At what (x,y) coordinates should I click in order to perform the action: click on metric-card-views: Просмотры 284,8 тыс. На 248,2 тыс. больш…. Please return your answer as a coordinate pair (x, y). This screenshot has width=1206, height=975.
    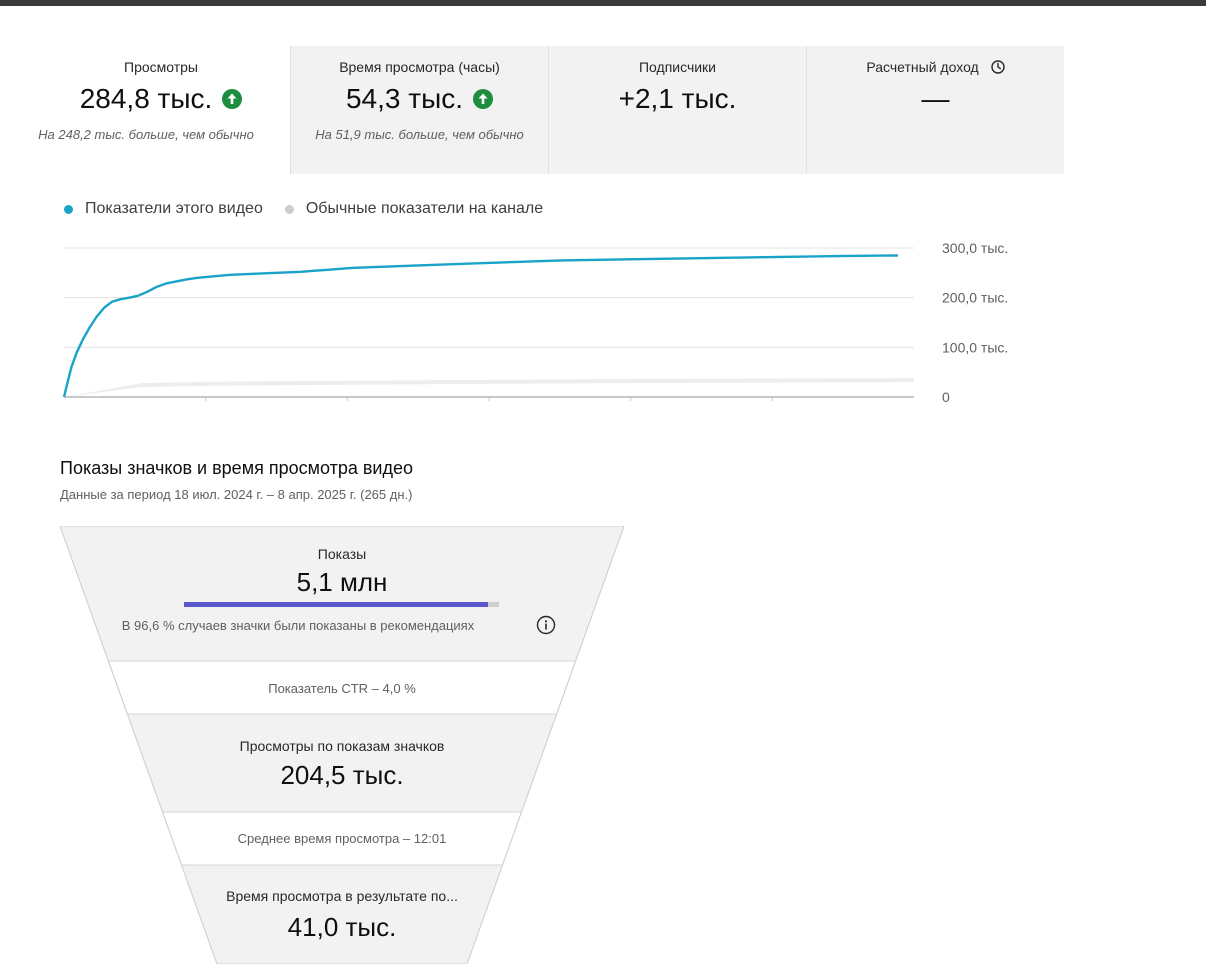
    Looking at the image, I should click on (161, 110).